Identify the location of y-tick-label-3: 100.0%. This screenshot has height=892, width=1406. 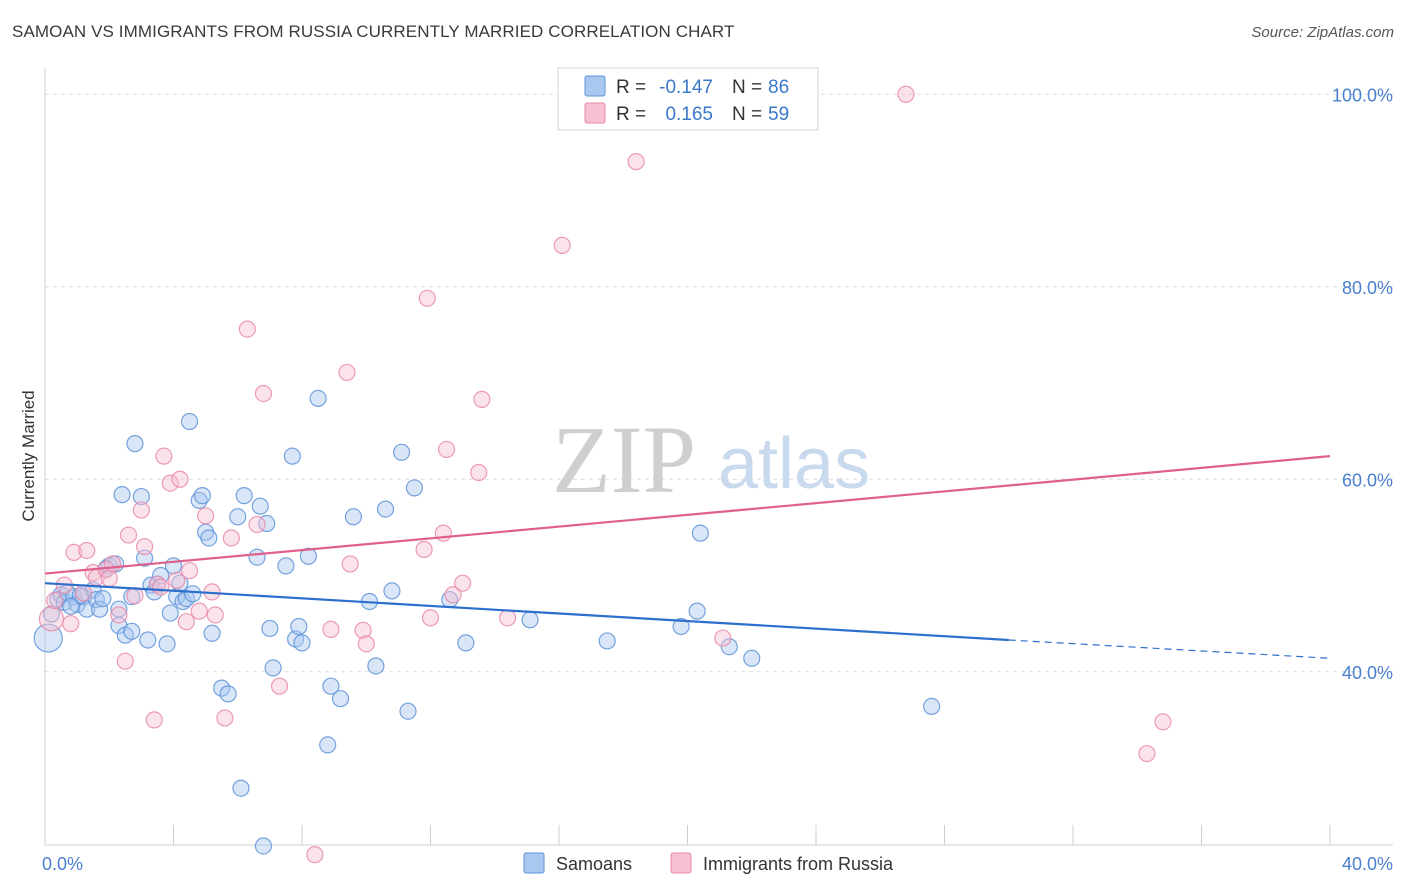
(1362, 95).